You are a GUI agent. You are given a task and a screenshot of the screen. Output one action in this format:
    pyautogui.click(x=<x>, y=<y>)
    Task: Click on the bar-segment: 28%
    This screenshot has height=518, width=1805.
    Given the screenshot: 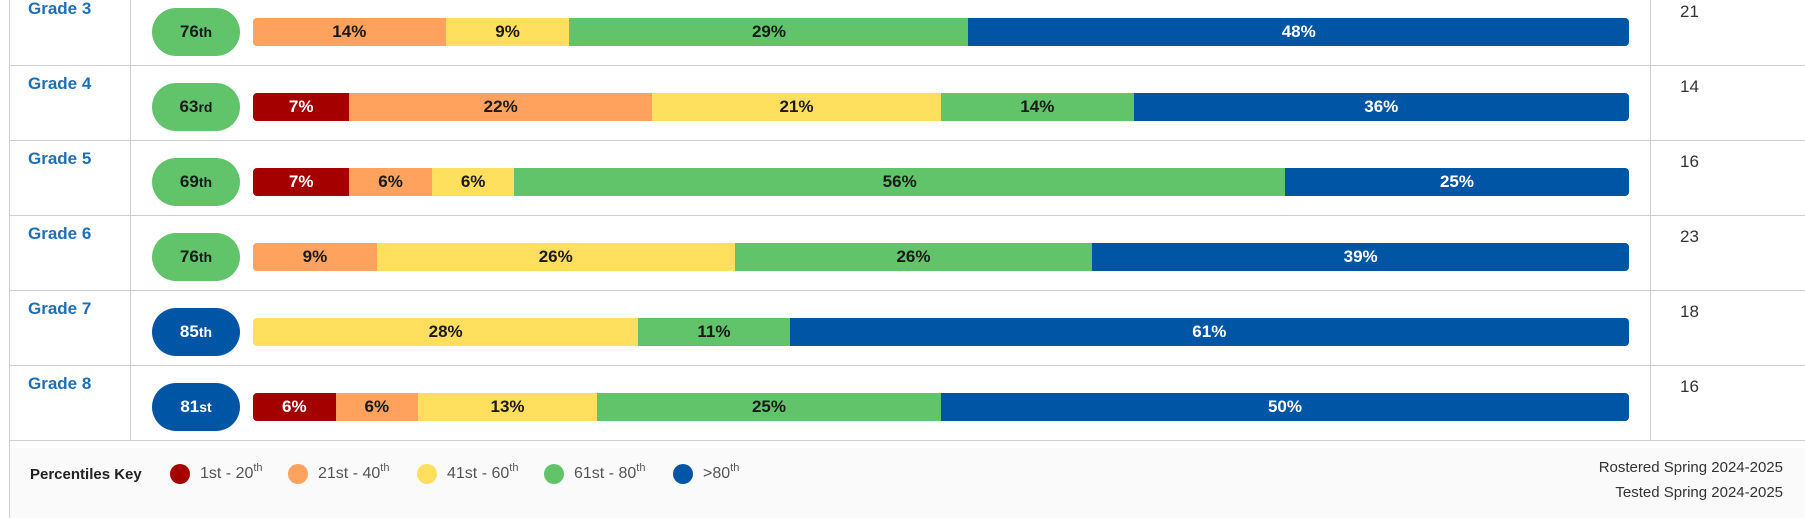 What is the action you would take?
    pyautogui.click(x=446, y=332)
    